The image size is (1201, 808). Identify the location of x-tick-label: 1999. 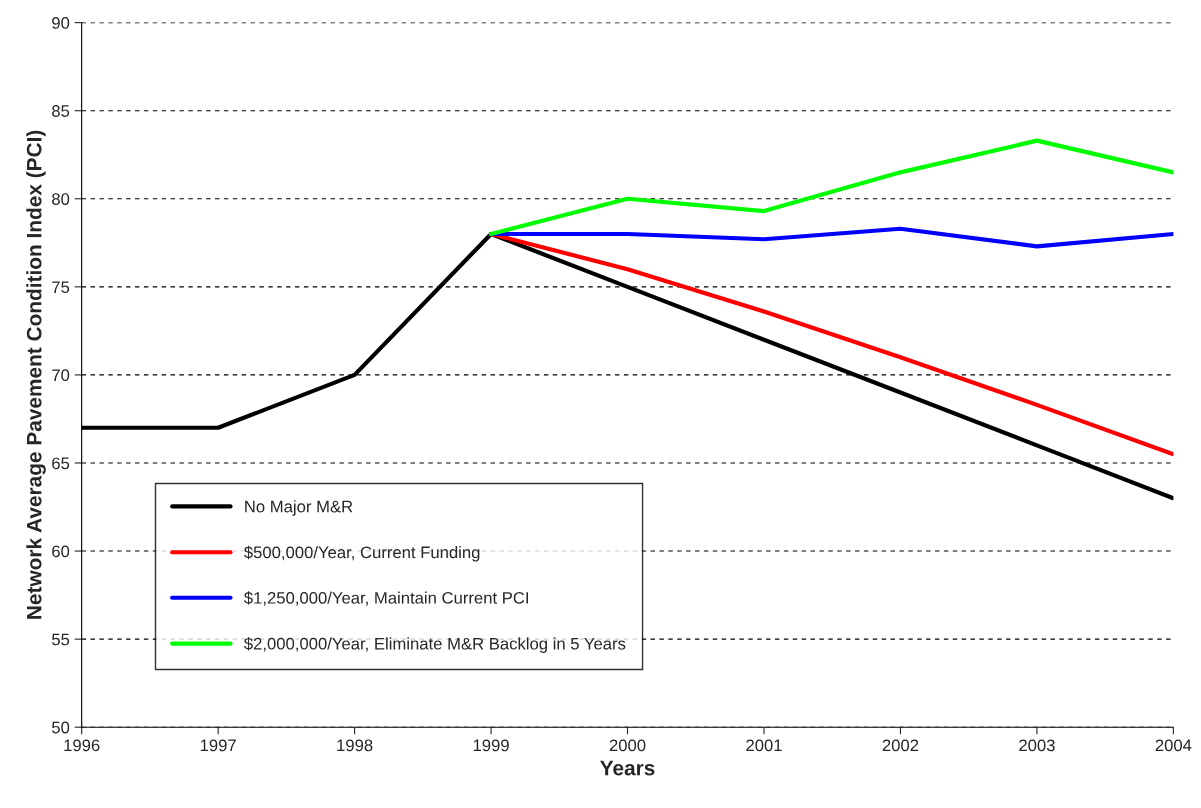
(491, 745).